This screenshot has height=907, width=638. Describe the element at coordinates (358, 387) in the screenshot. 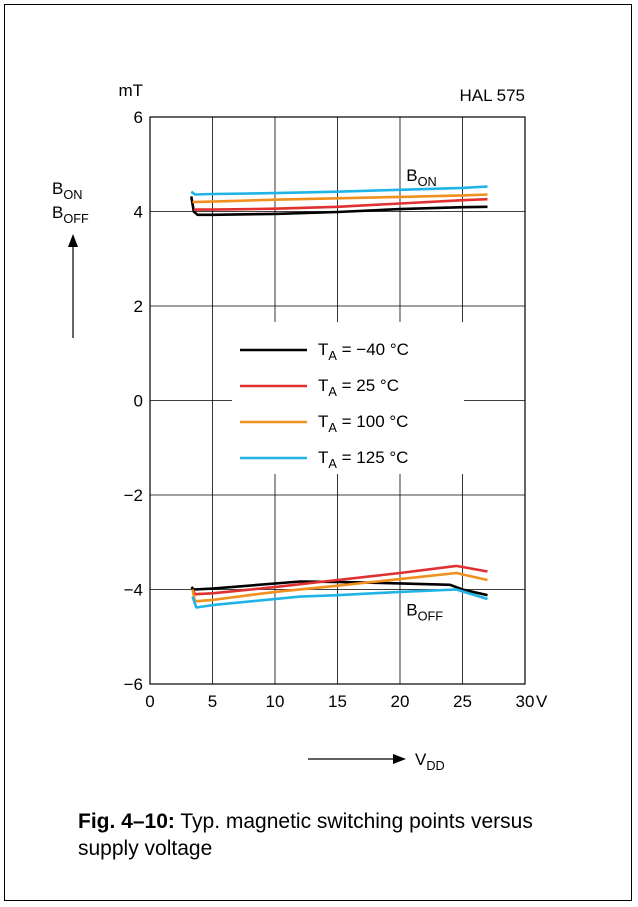

I see `legend-label: TA = 25 °C` at that location.